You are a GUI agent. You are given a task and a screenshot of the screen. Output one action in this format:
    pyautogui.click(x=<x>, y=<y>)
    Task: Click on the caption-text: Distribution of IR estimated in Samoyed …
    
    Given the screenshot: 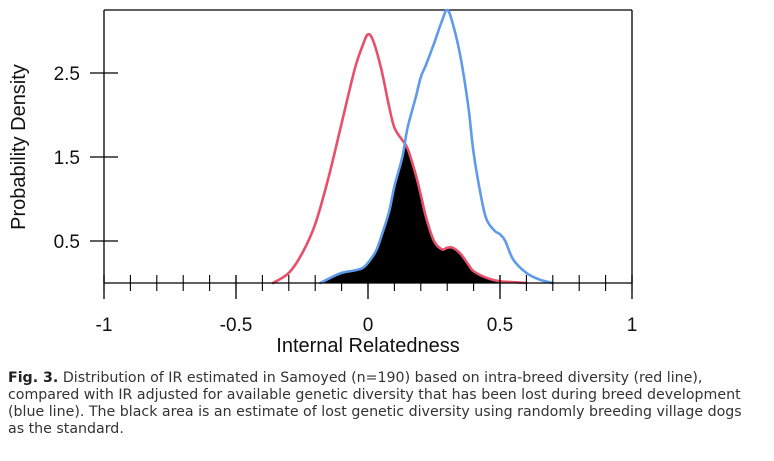 What is the action you would take?
    pyautogui.click(x=375, y=403)
    